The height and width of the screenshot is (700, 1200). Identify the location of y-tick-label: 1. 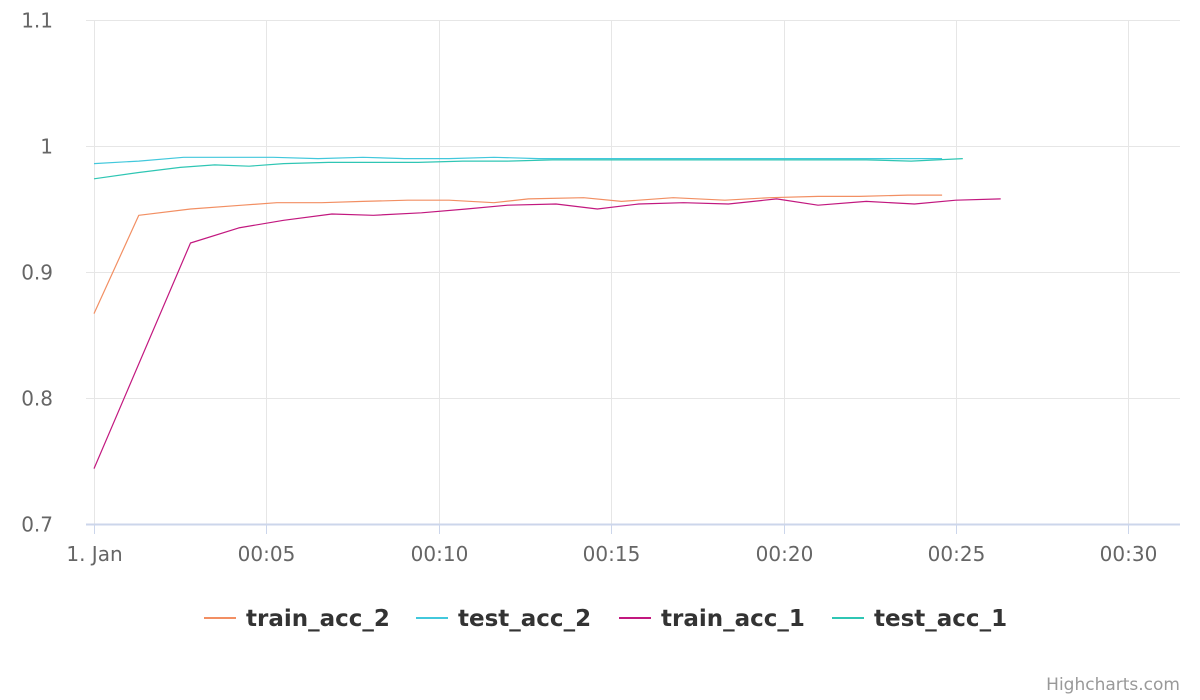
(46, 147).